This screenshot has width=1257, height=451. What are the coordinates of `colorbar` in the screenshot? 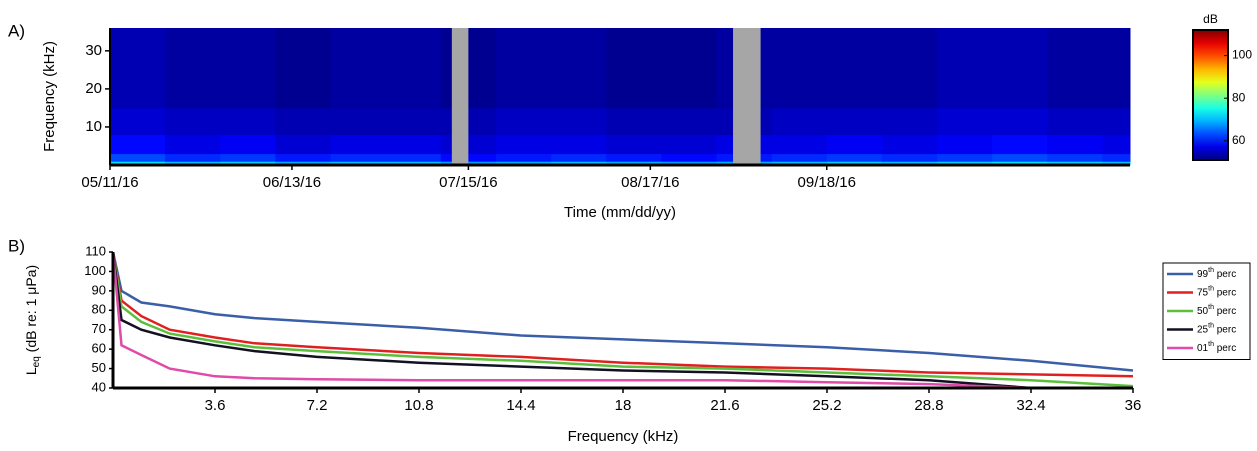 It's located at (1210, 95).